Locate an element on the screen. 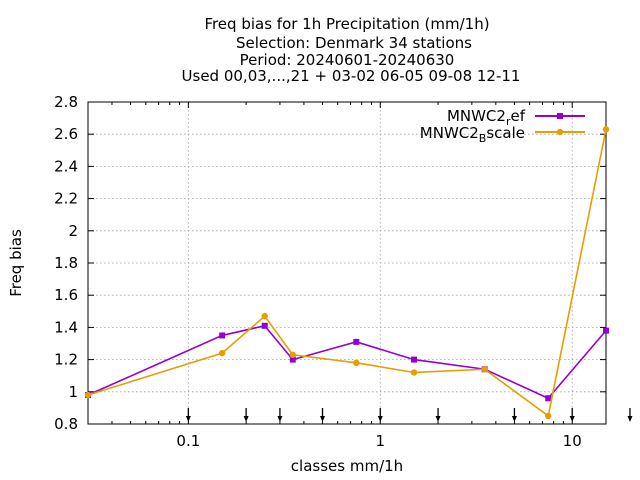  y-tick-label: 1.4 is located at coordinates (66, 327).